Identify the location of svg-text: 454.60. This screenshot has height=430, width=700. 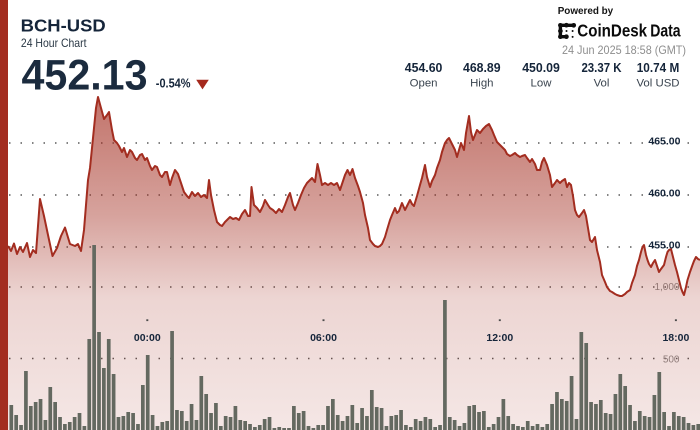
(424, 67).